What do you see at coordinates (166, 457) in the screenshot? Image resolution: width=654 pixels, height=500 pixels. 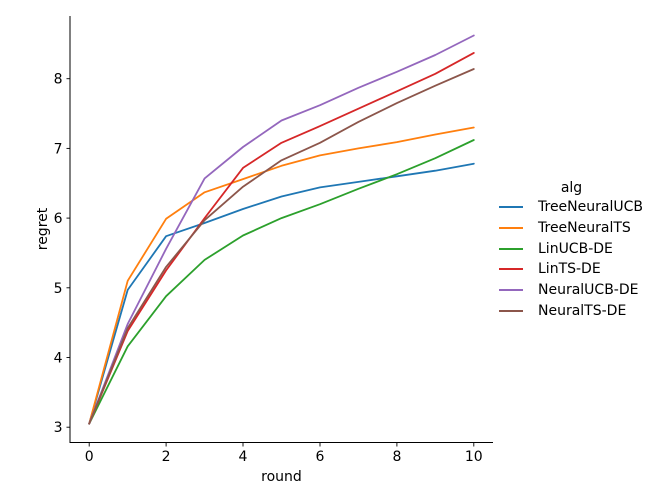 I see `x-tick-label: 2` at bounding box center [166, 457].